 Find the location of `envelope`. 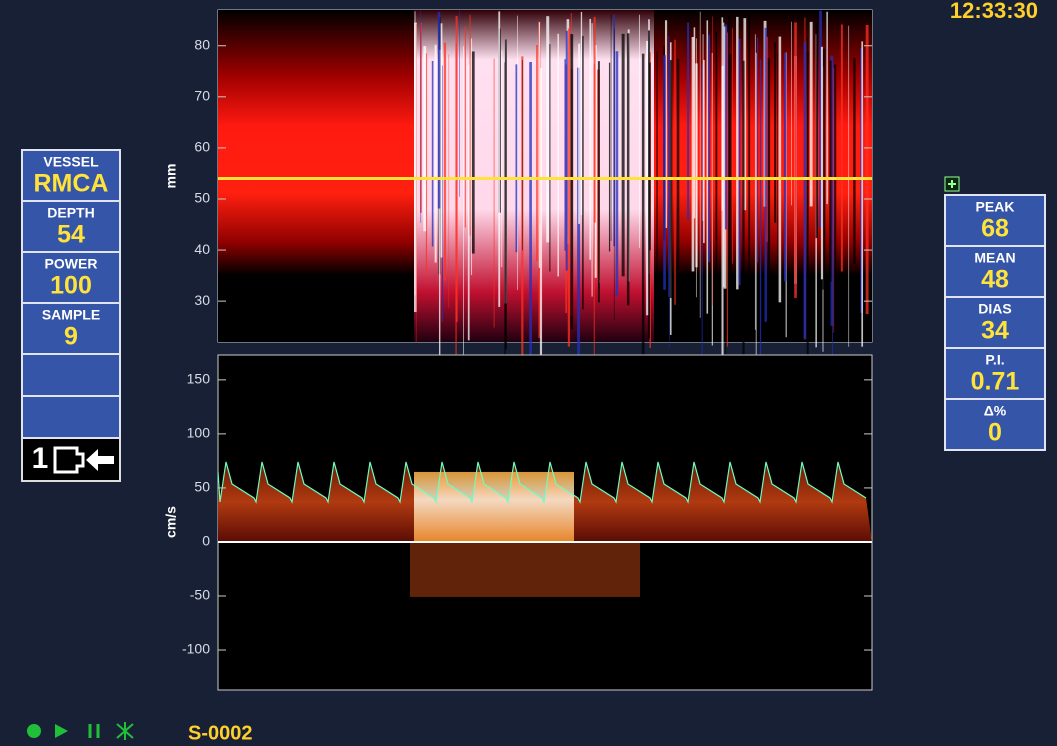

envelope is located at coordinates (542, 482).